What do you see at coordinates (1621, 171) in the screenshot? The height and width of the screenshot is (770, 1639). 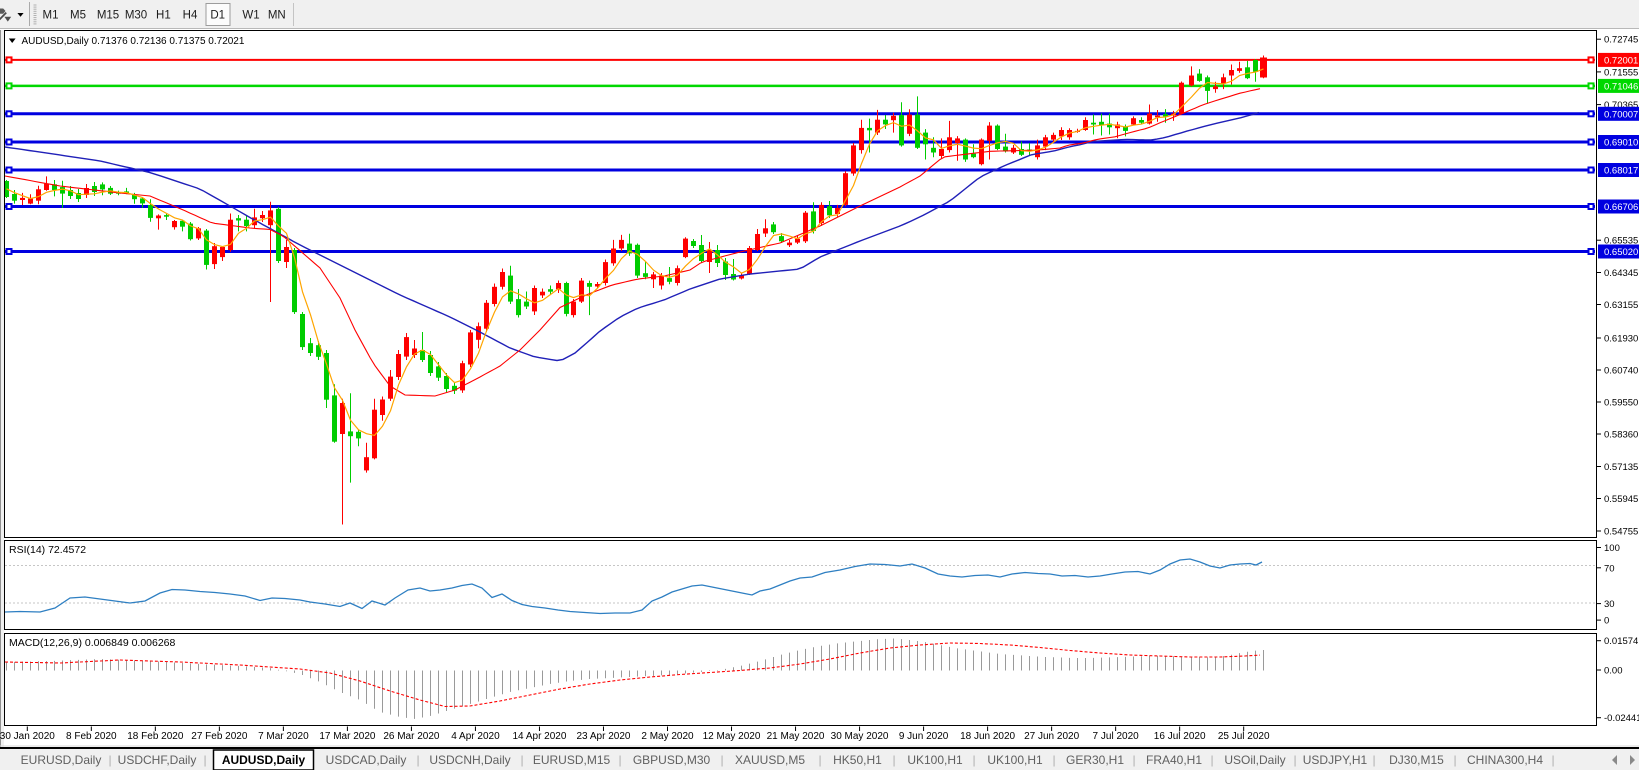 I see `svg-text: 0.68017` at bounding box center [1621, 171].